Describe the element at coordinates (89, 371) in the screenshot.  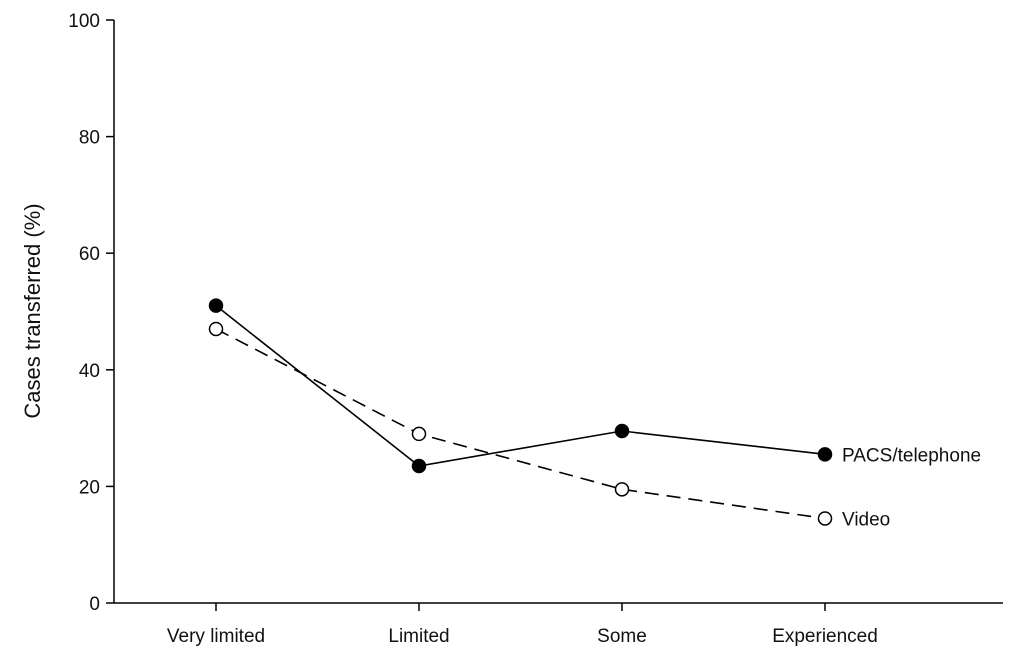
I see `y-tick-label: 40` at that location.